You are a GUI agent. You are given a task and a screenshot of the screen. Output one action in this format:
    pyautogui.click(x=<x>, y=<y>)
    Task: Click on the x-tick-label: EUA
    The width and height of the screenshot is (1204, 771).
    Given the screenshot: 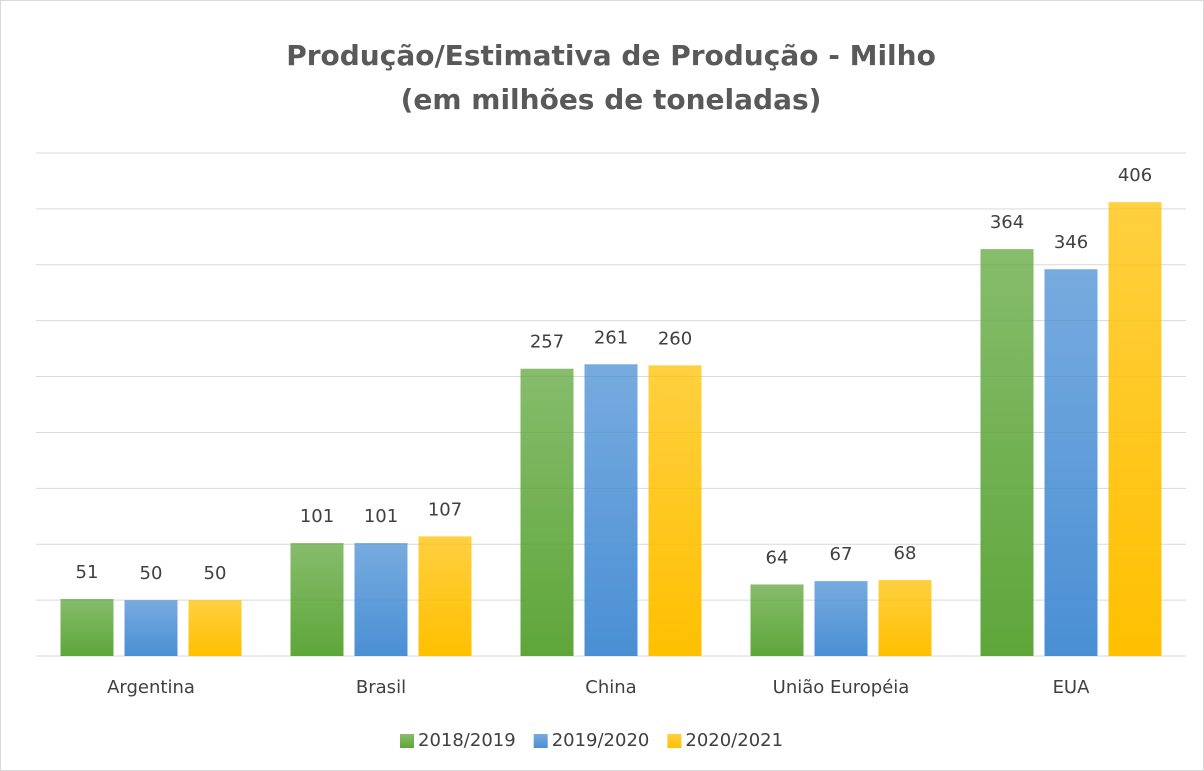 What is the action you would take?
    pyautogui.click(x=1072, y=687)
    